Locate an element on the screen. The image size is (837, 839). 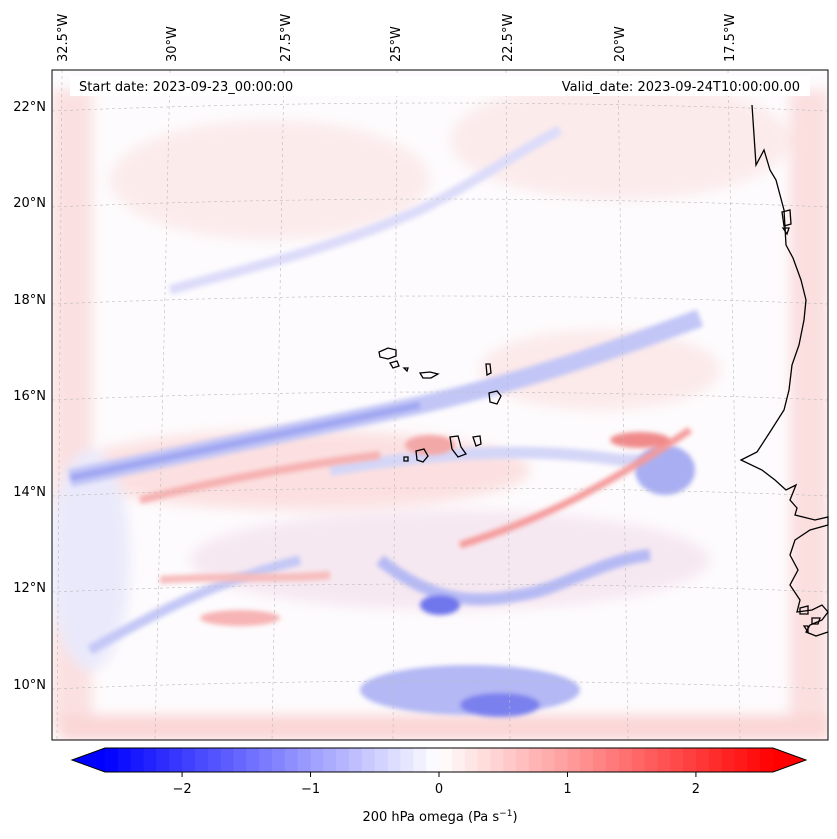
lon-label-20w: 20°W is located at coordinates (620, 44).